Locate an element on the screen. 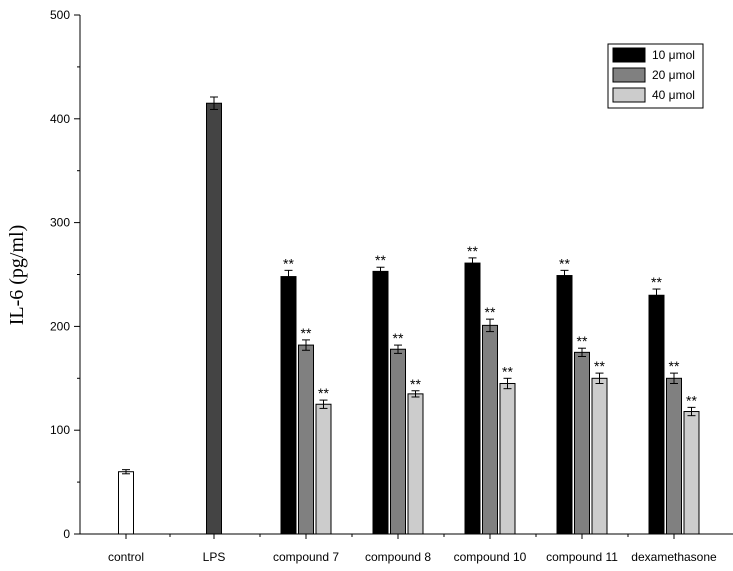  y-tick-label-400: 400 is located at coordinates (60, 119).